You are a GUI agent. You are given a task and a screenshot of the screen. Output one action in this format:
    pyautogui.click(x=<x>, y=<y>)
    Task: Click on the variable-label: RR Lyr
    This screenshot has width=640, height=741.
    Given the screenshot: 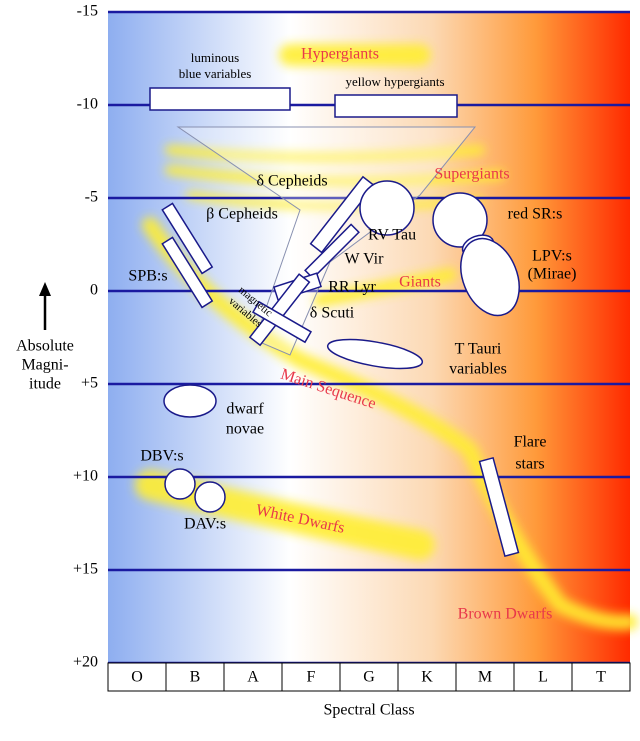 What is the action you would take?
    pyautogui.click(x=352, y=287)
    